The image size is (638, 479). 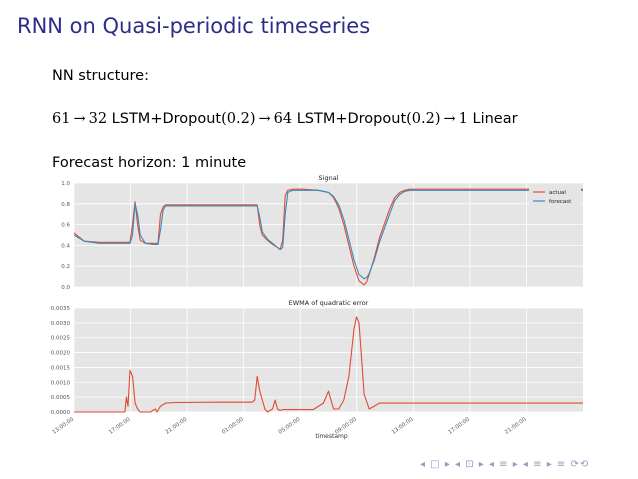 What do you see at coordinates (98, 119) in the screenshot?
I see `arch-segment-2: 32` at bounding box center [98, 119].